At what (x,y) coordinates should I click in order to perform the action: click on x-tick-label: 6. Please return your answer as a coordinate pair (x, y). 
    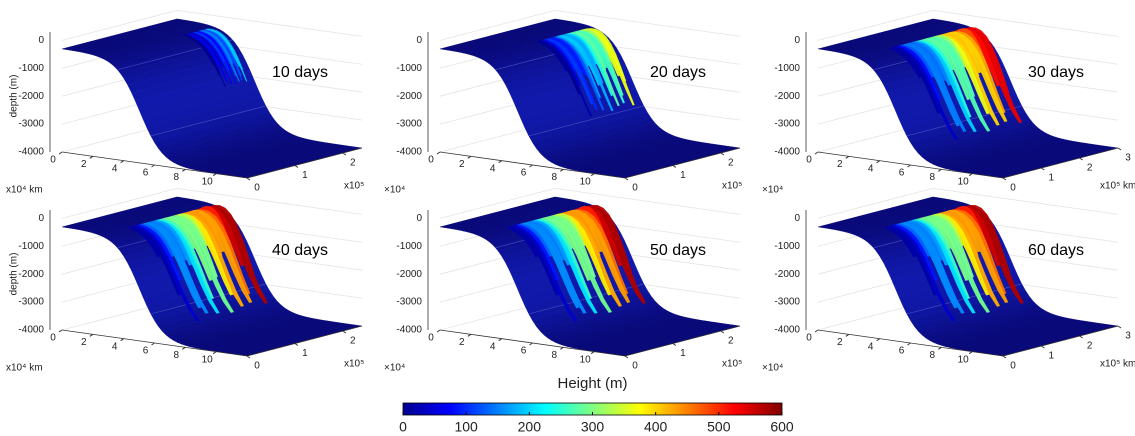
    Looking at the image, I should click on (146, 351).